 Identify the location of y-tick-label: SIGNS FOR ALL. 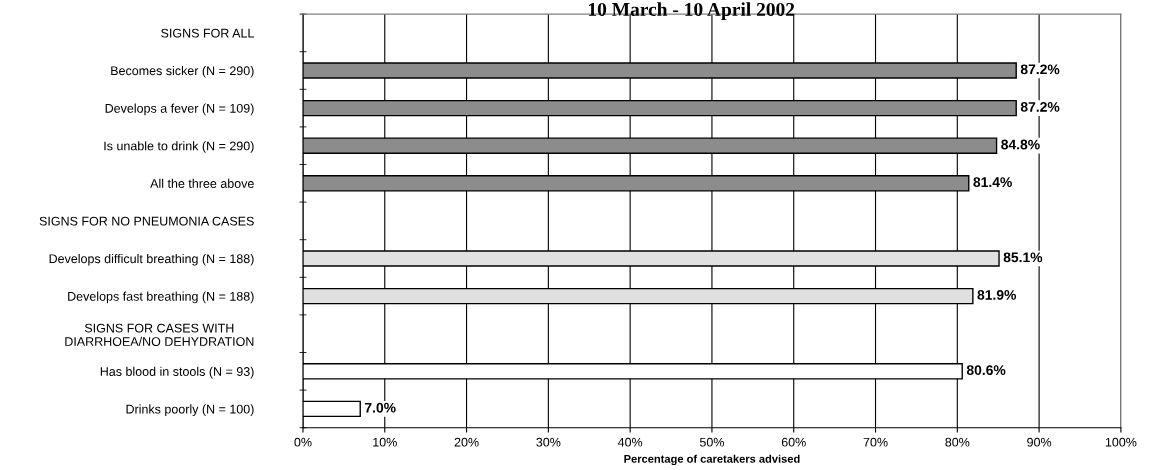
(207, 33).